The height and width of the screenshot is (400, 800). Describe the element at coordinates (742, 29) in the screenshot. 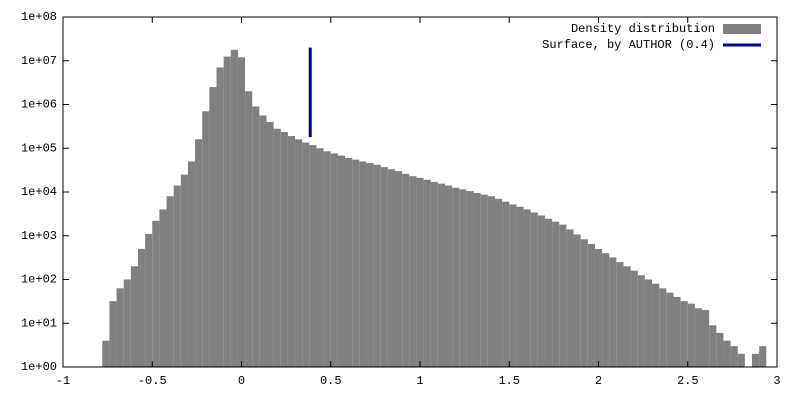

I see `legend-swatch` at that location.